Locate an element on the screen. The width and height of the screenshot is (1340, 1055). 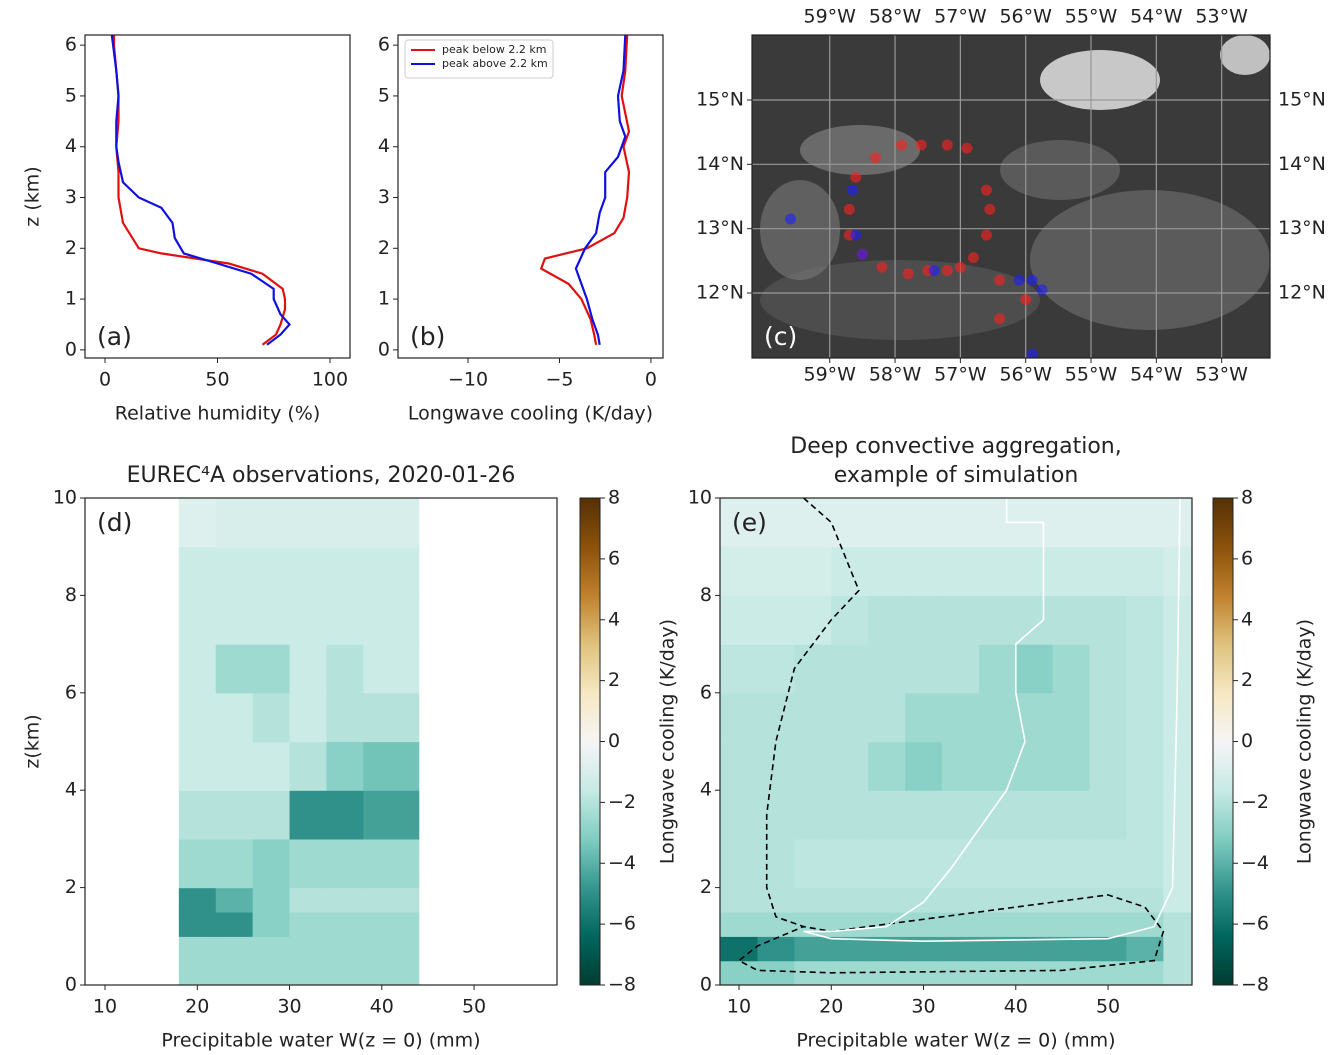
legend-box is located at coordinates (479, 59).